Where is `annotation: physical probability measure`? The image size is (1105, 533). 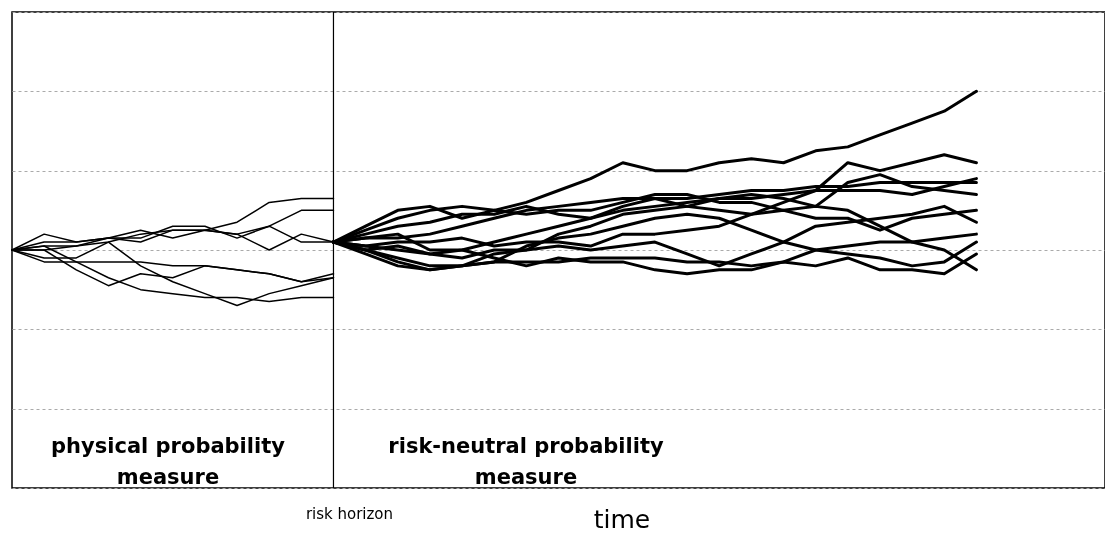
annotation: physical probability measure is located at coordinates (168, 461).